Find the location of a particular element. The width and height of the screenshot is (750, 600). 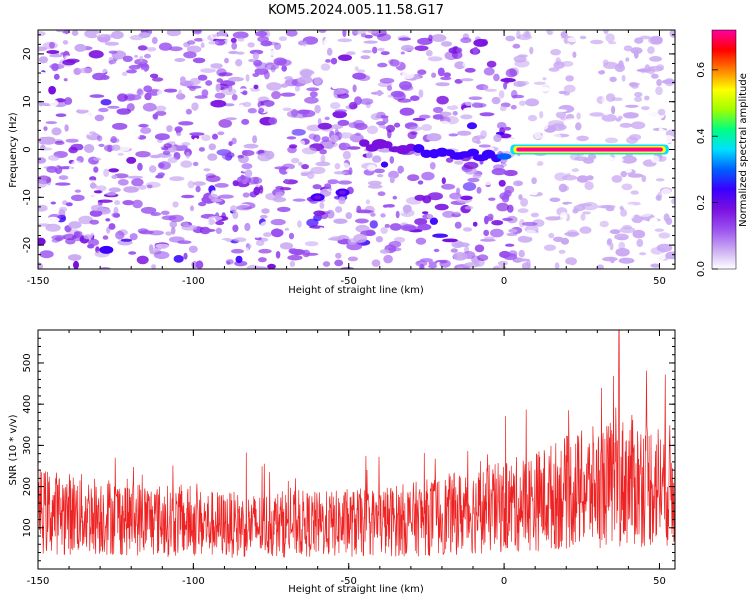

y-tick-label: 10 is located at coordinates (27, 101).